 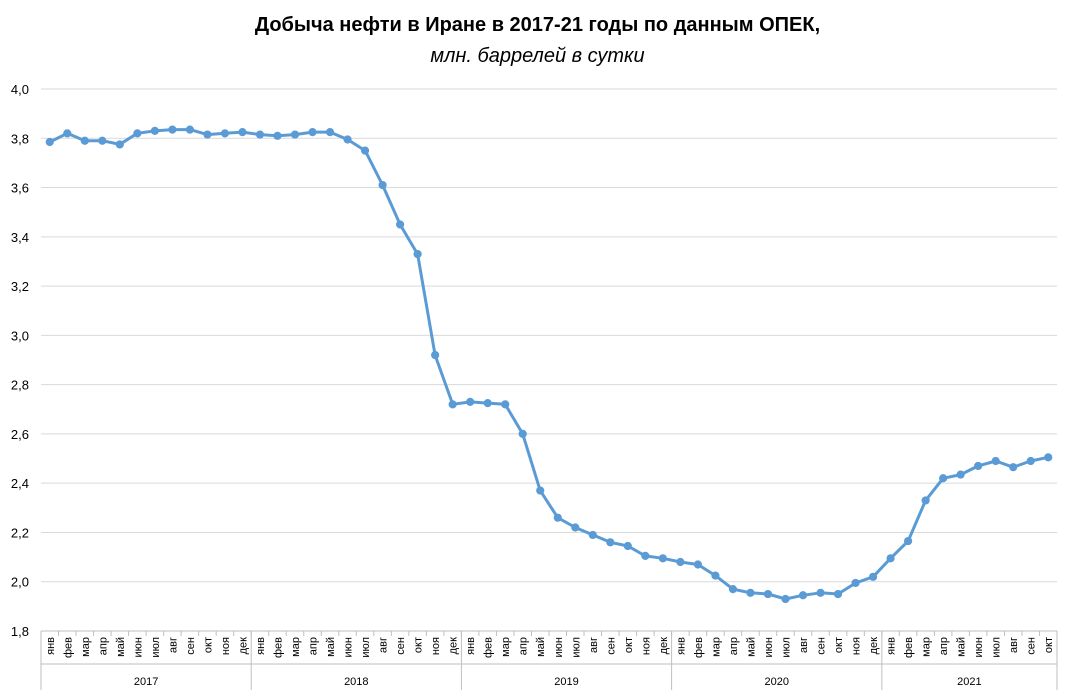 What do you see at coordinates (20, 385) in the screenshot?
I see `y-tick-label: 2,8` at bounding box center [20, 385].